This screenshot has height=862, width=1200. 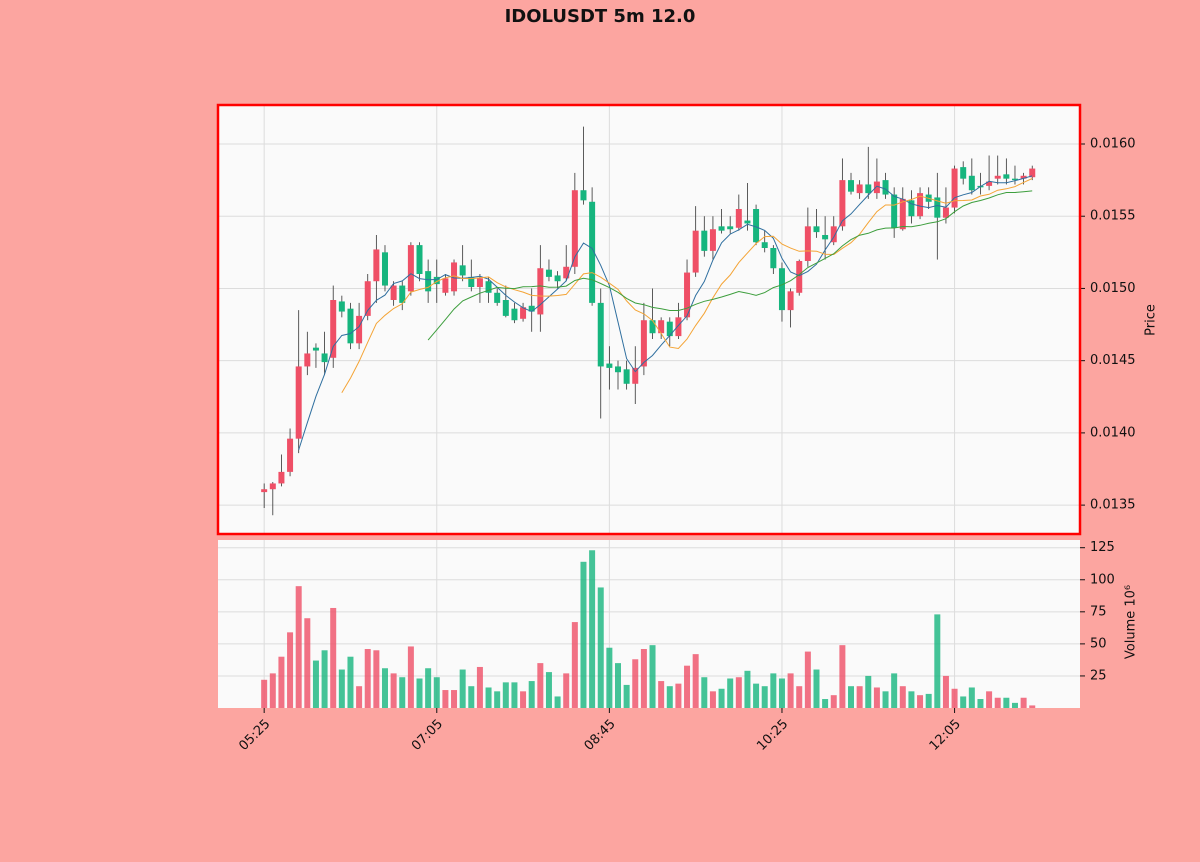 I want to click on y-tick-label: 0.0160, so click(x=1113, y=144).